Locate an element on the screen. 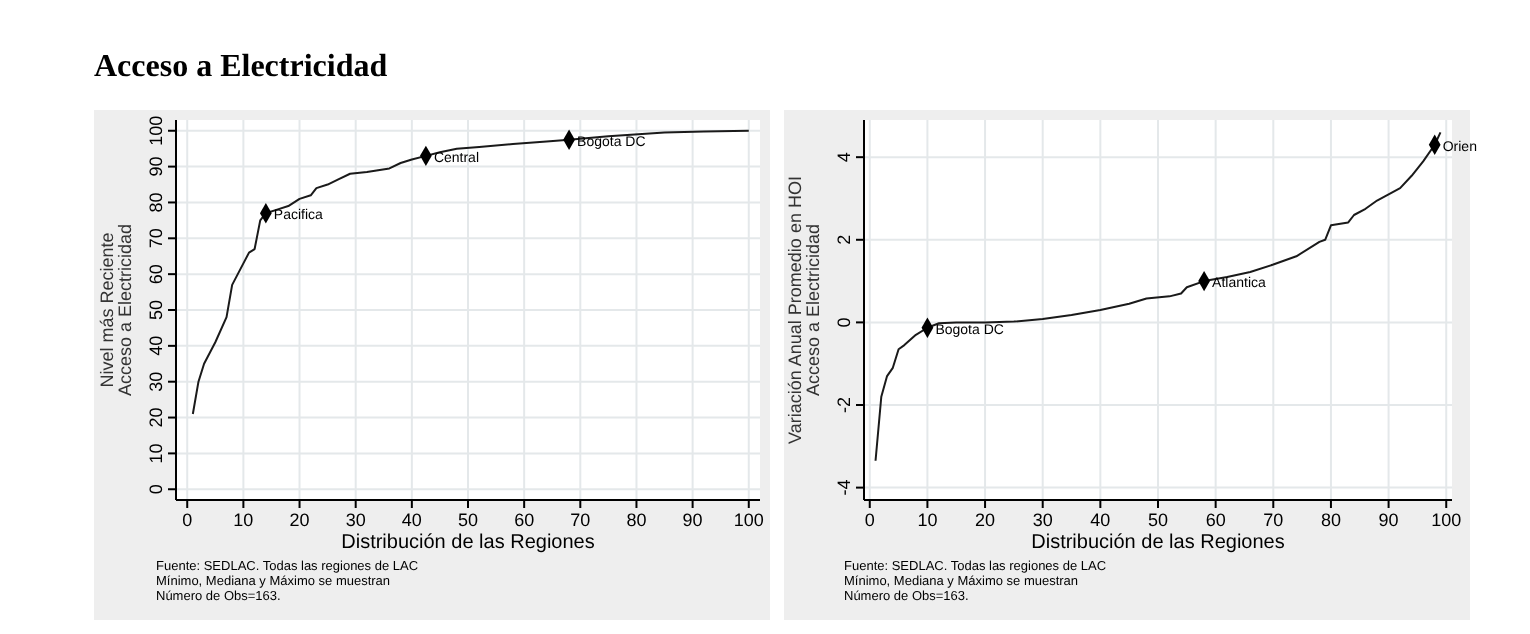 Image resolution: width=1530 pixels, height=634 pixels. y-tick-label: 30 is located at coordinates (156, 381).